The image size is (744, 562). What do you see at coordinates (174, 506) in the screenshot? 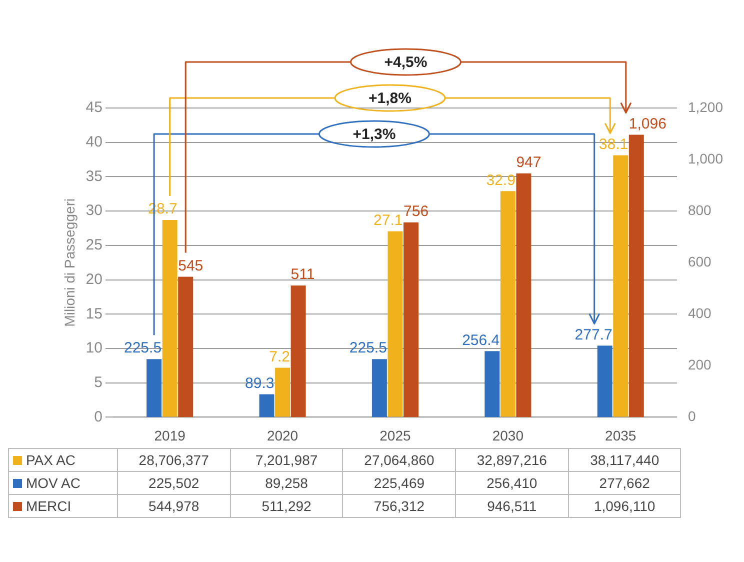
I see `text: 544,978` at bounding box center [174, 506].